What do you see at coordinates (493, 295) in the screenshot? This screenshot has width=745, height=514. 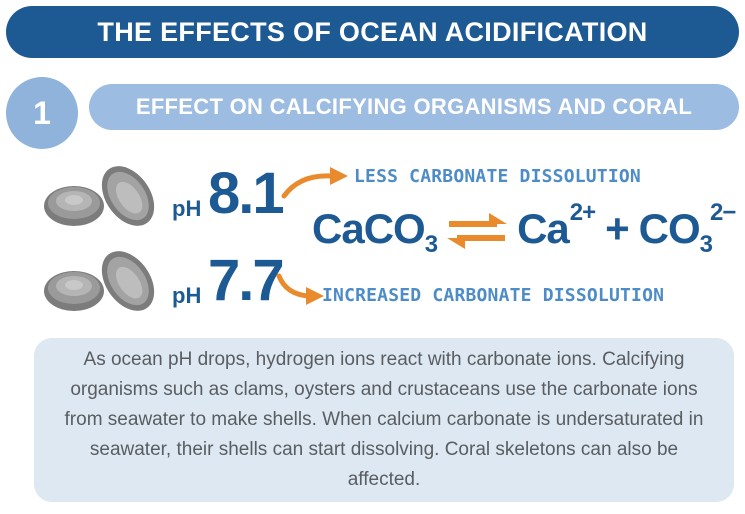 I see `note-increased-dissolution: INCREASED CARBONATE DISSOLUTION` at bounding box center [493, 295].